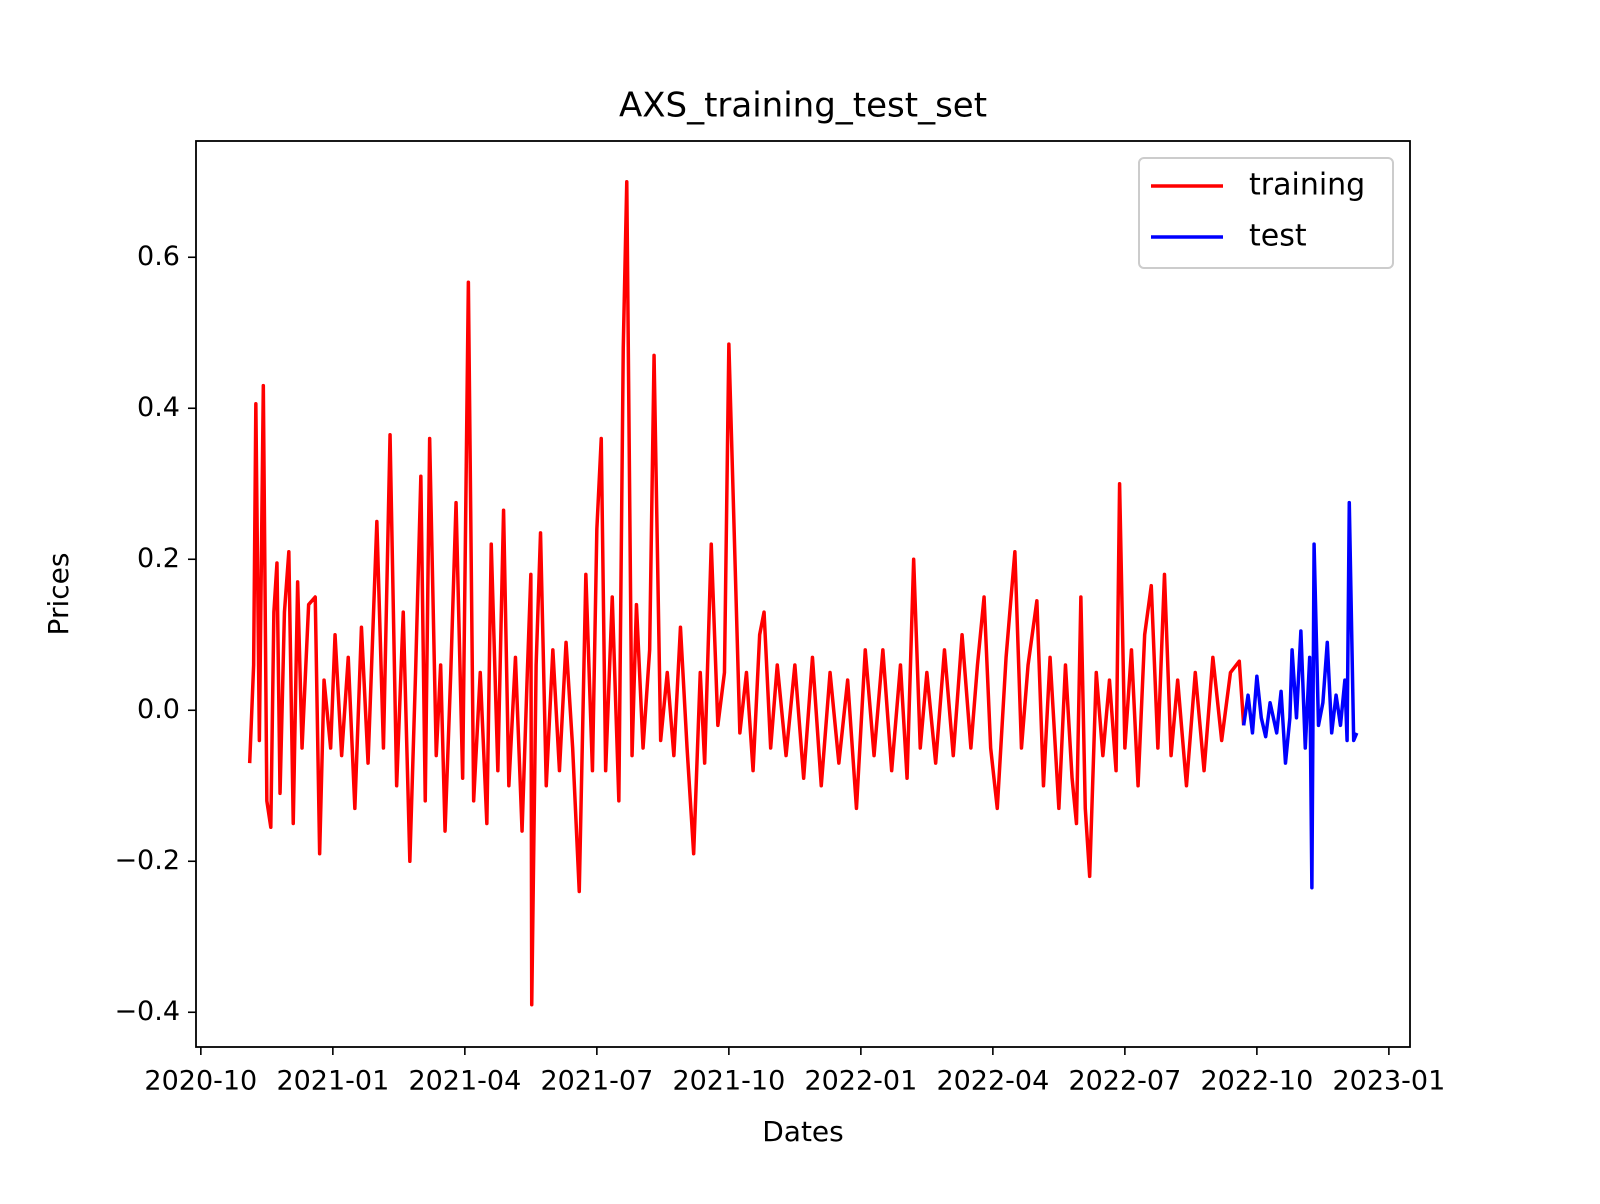 This screenshot has width=1600, height=1204. Describe the element at coordinates (332, 1081) in the screenshot. I see `x-tick-label: 2021-01` at that location.